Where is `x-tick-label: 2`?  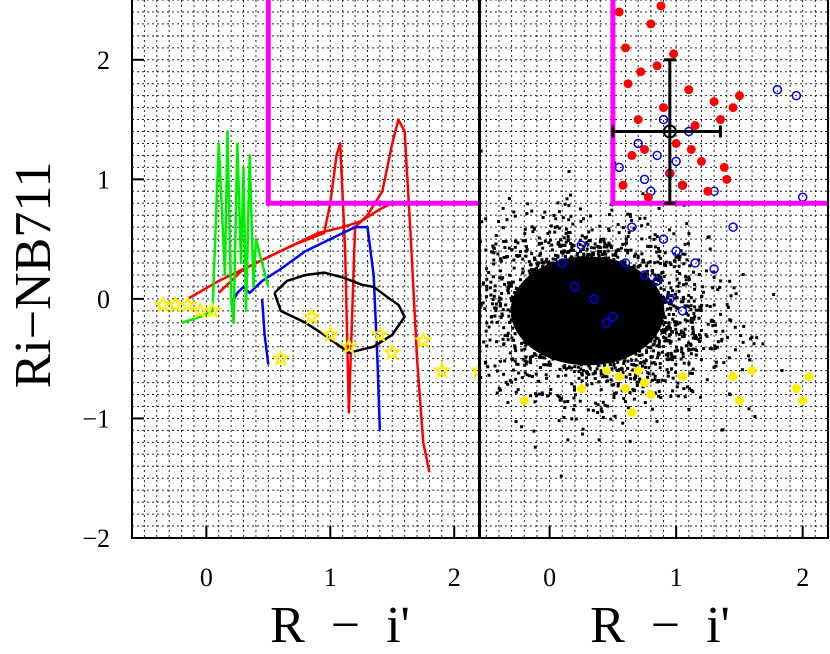 x-tick-label: 2 is located at coordinates (454, 577).